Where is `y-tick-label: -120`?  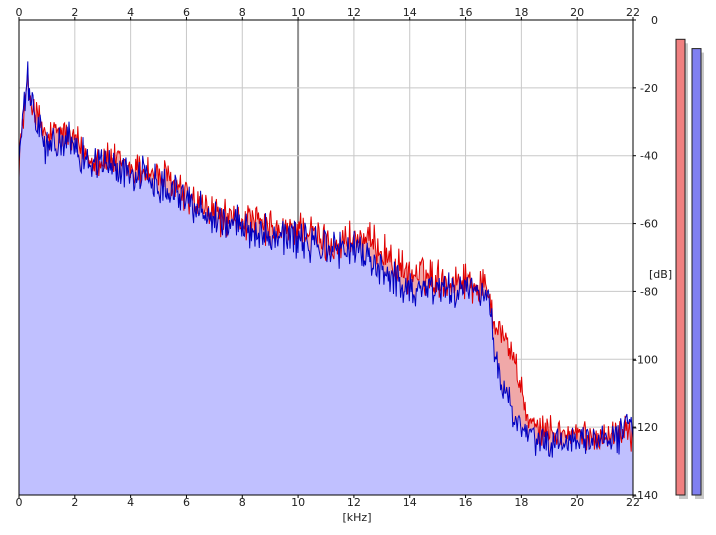
y-tick-label: -120 is located at coordinates (645, 427).